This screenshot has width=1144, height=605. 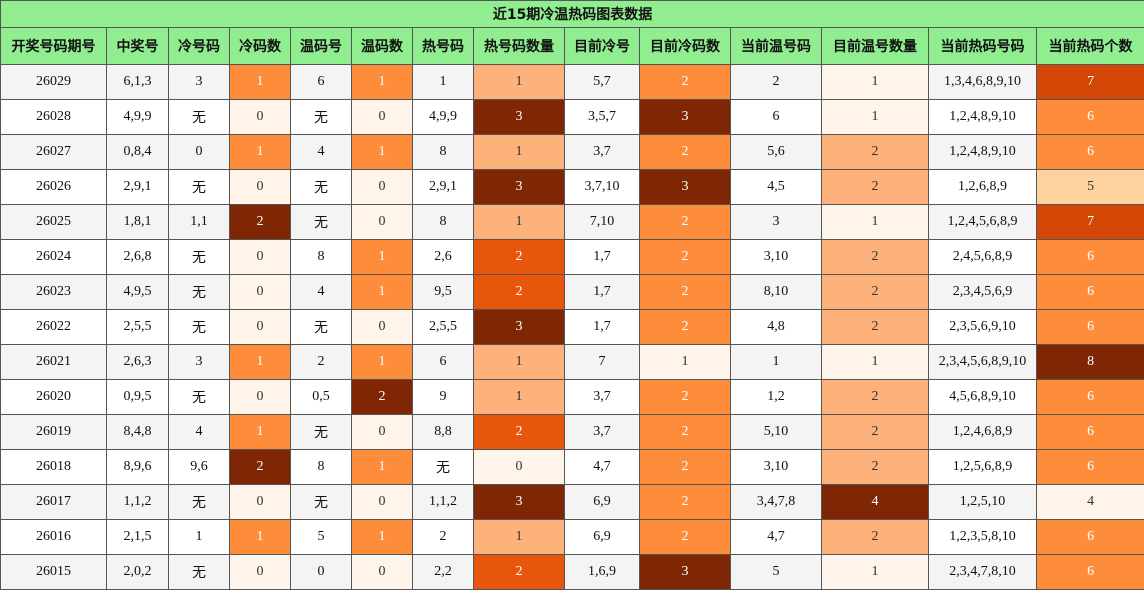 I want to click on current-warm-cell: 6, so click(x=776, y=117).